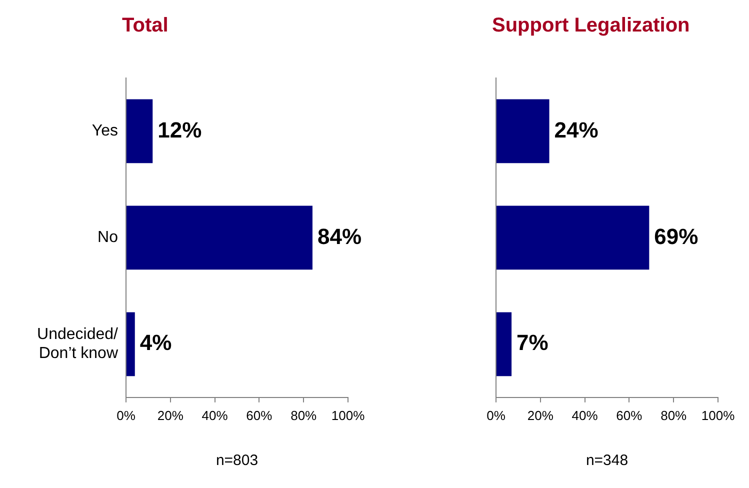 The height and width of the screenshot is (488, 749). I want to click on chart-title: Support Legalization, so click(591, 25).